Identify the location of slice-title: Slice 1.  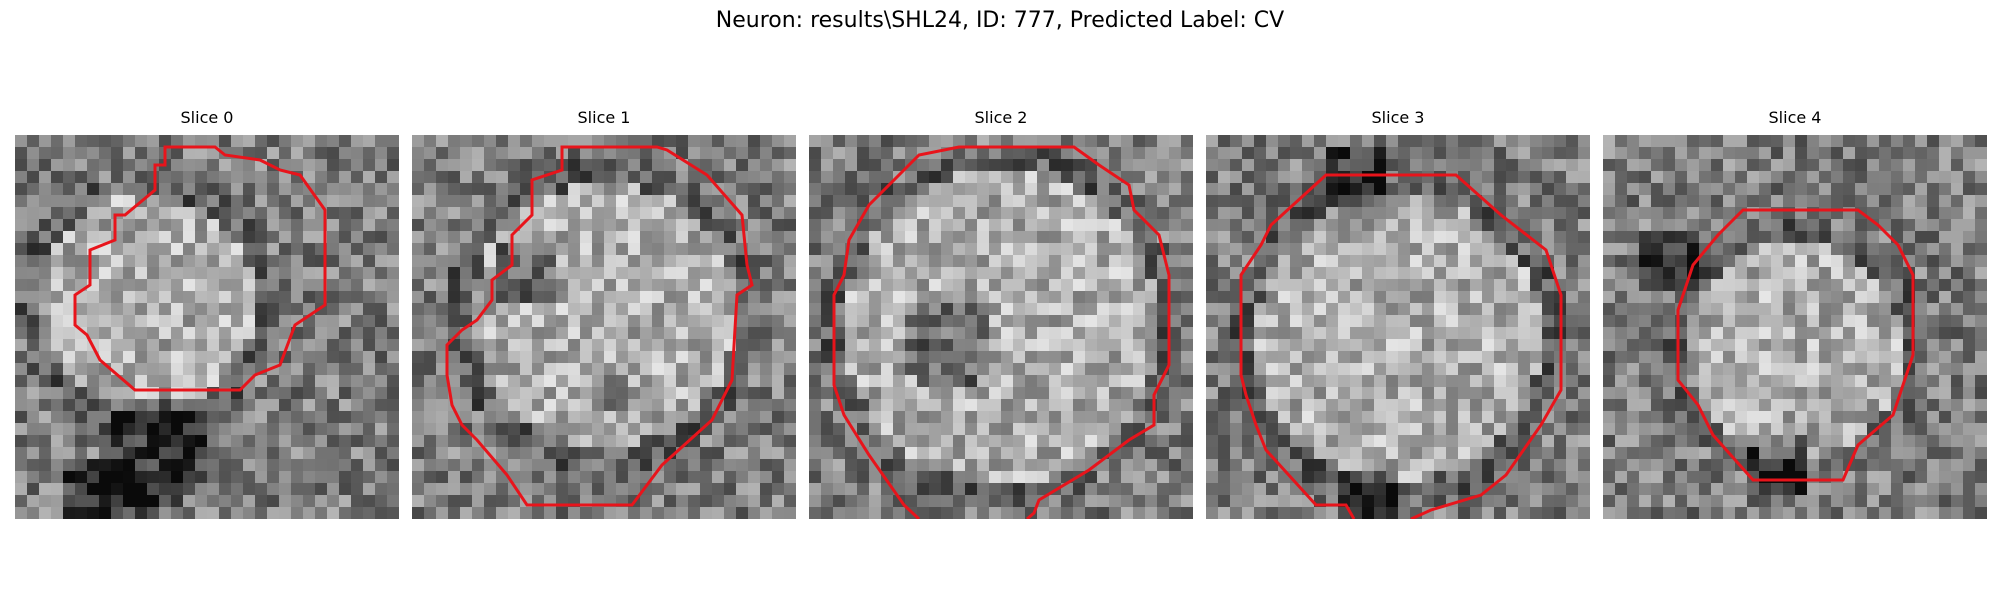
(604, 117).